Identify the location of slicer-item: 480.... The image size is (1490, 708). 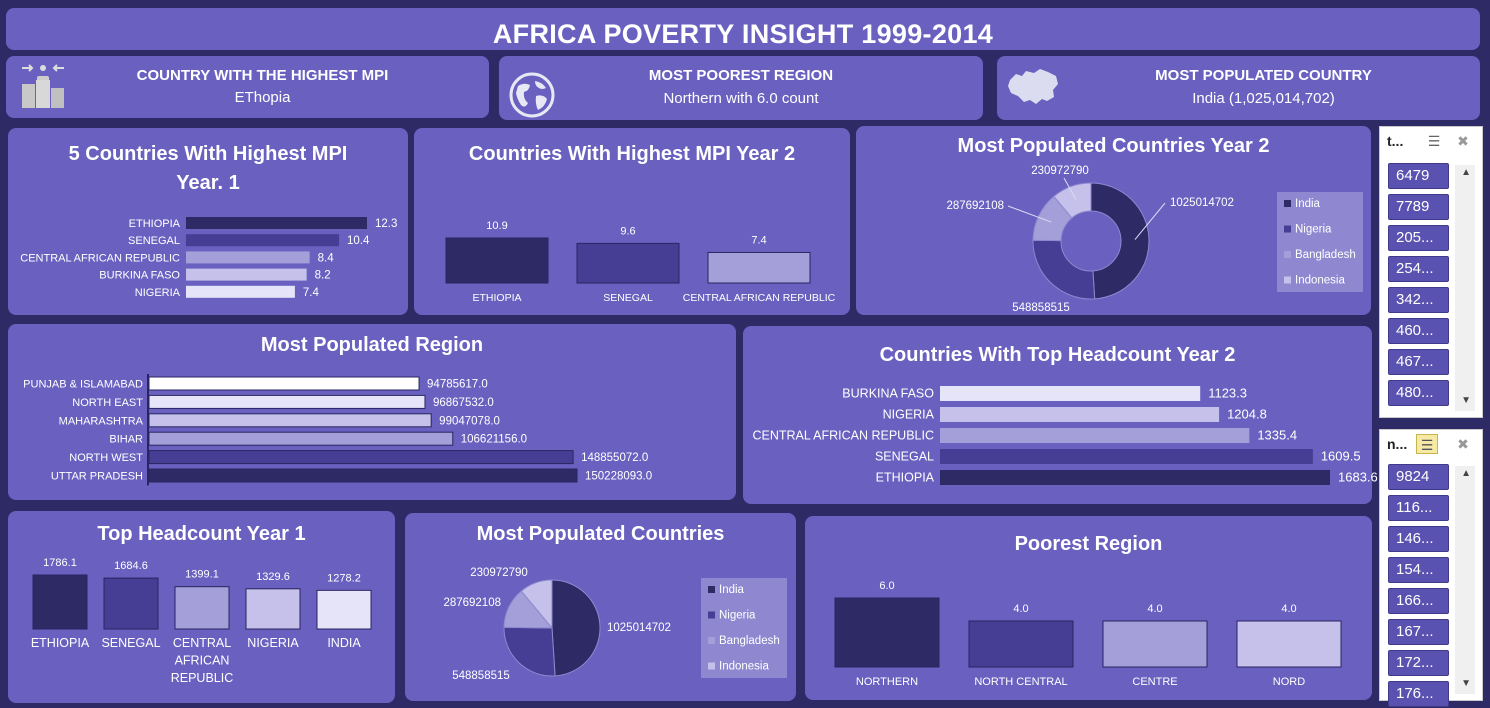
(1418, 393).